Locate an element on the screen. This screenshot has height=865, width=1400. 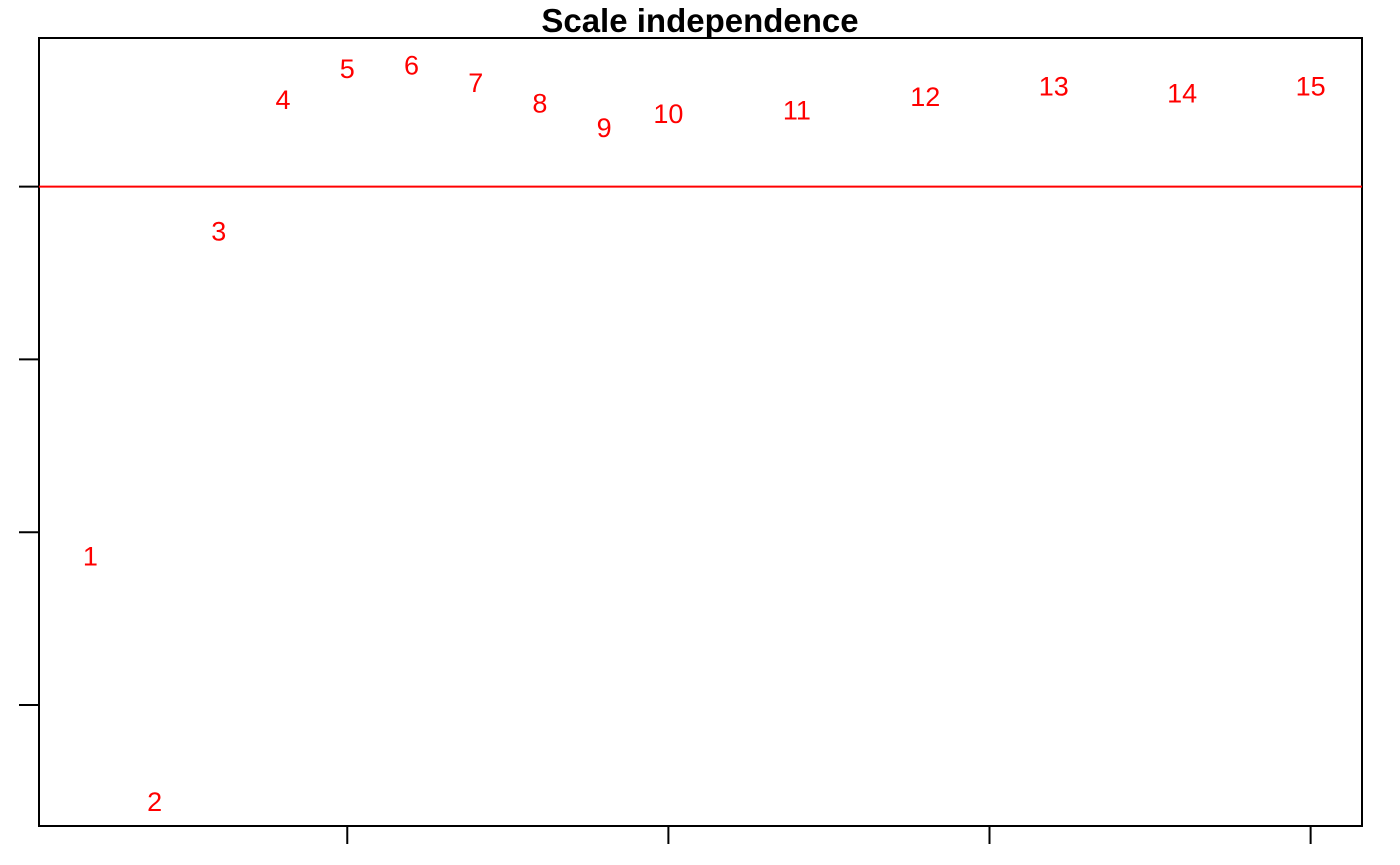
point-label-4: 4 is located at coordinates (283, 100).